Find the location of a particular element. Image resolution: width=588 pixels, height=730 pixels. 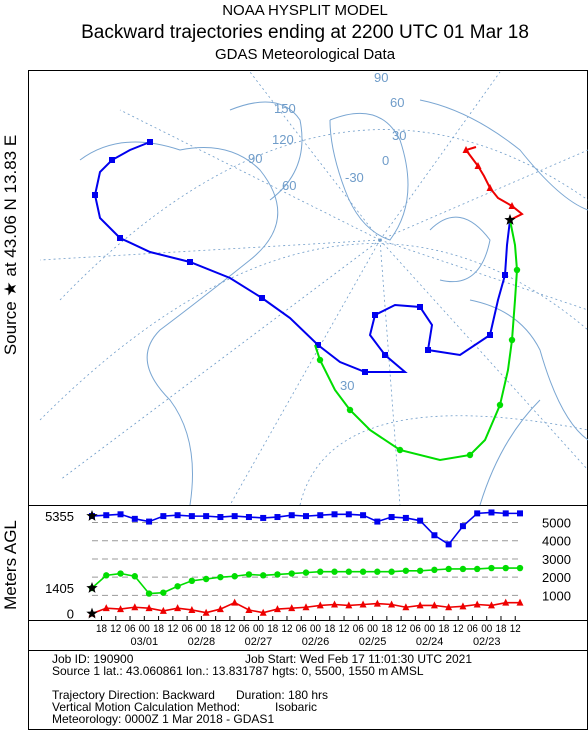

start-height-label: 5355 is located at coordinates (59, 516).